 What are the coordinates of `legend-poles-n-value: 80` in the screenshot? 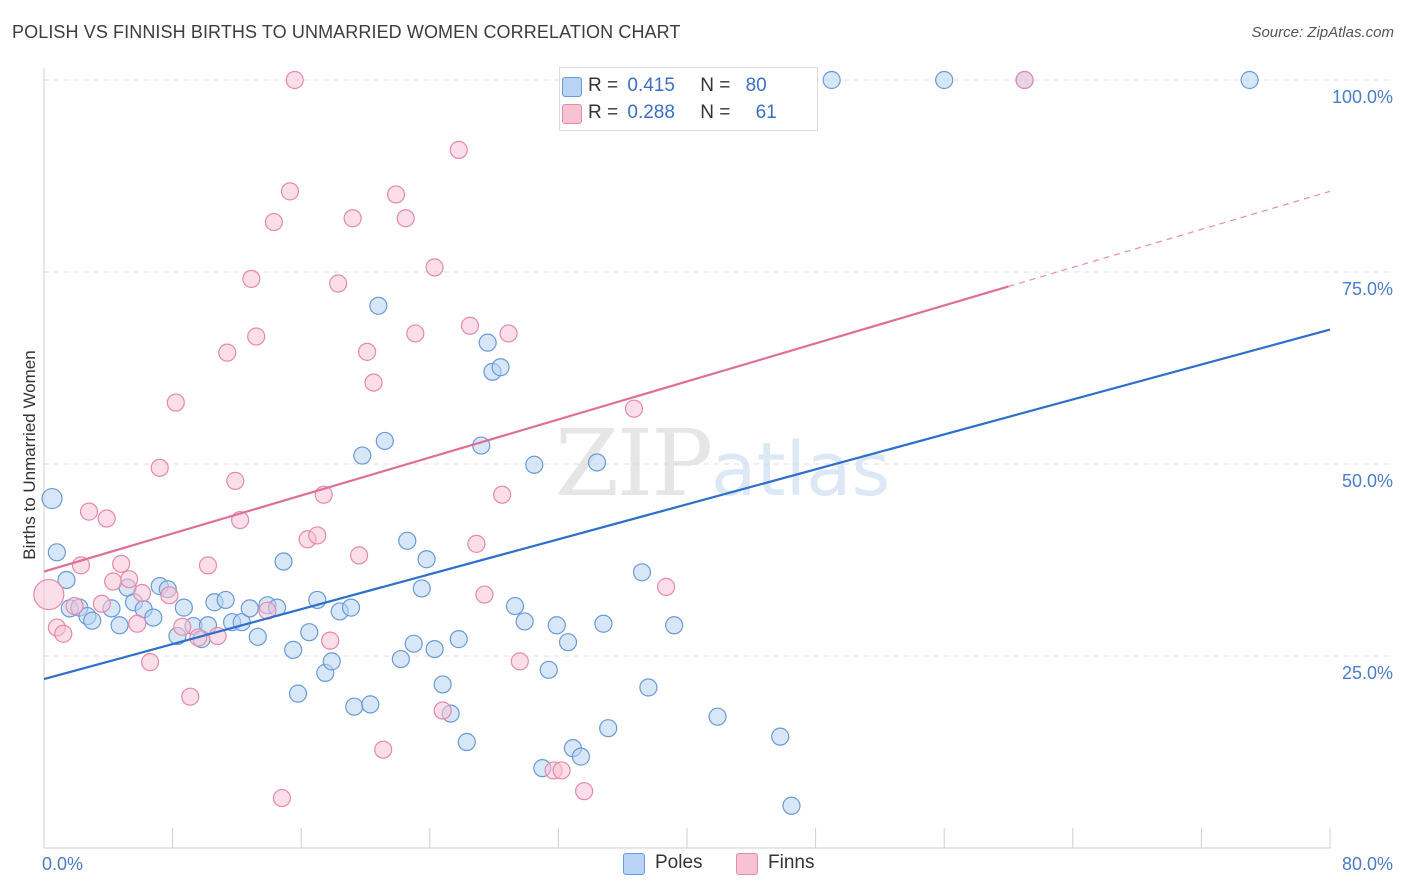 It's located at (756, 85).